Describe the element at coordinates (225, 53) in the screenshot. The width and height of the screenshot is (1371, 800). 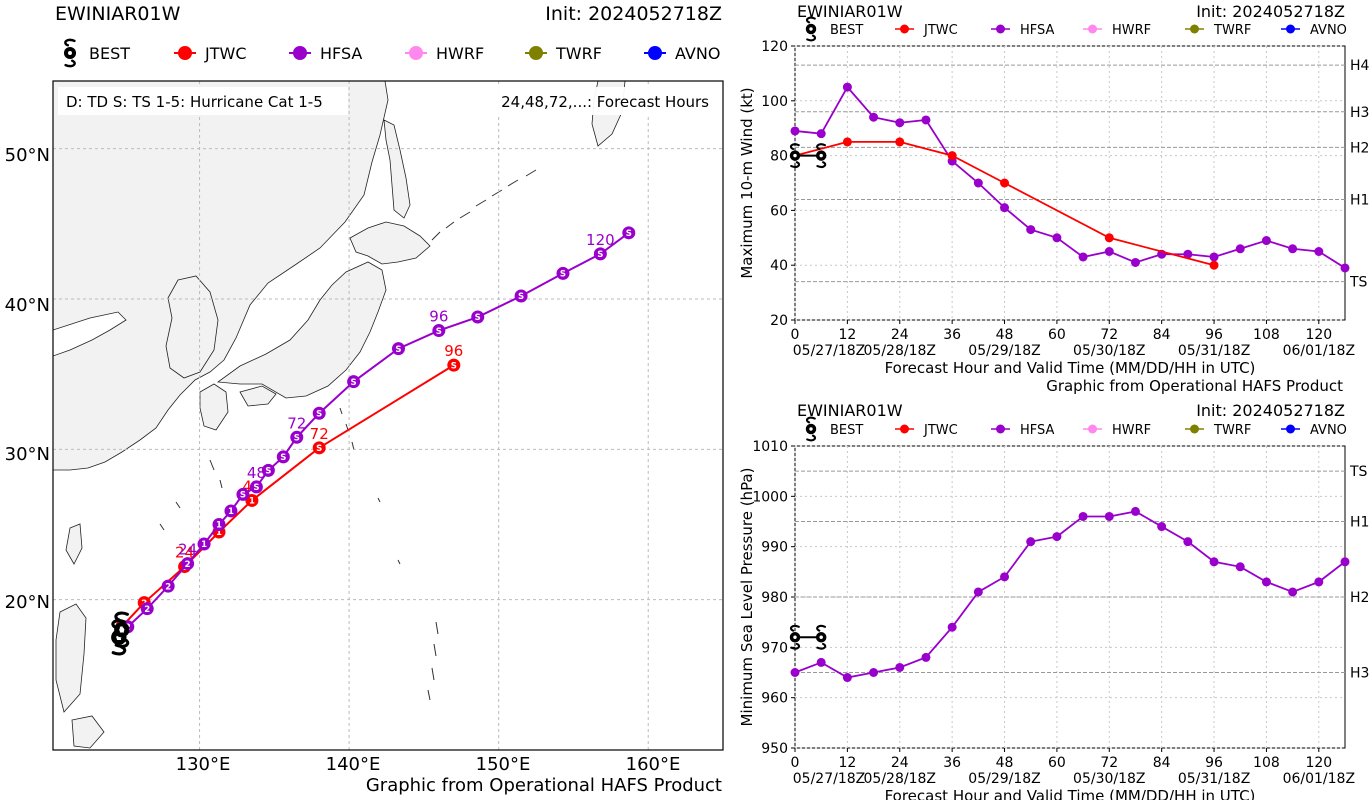
I see `legend-label: JTWC` at that location.